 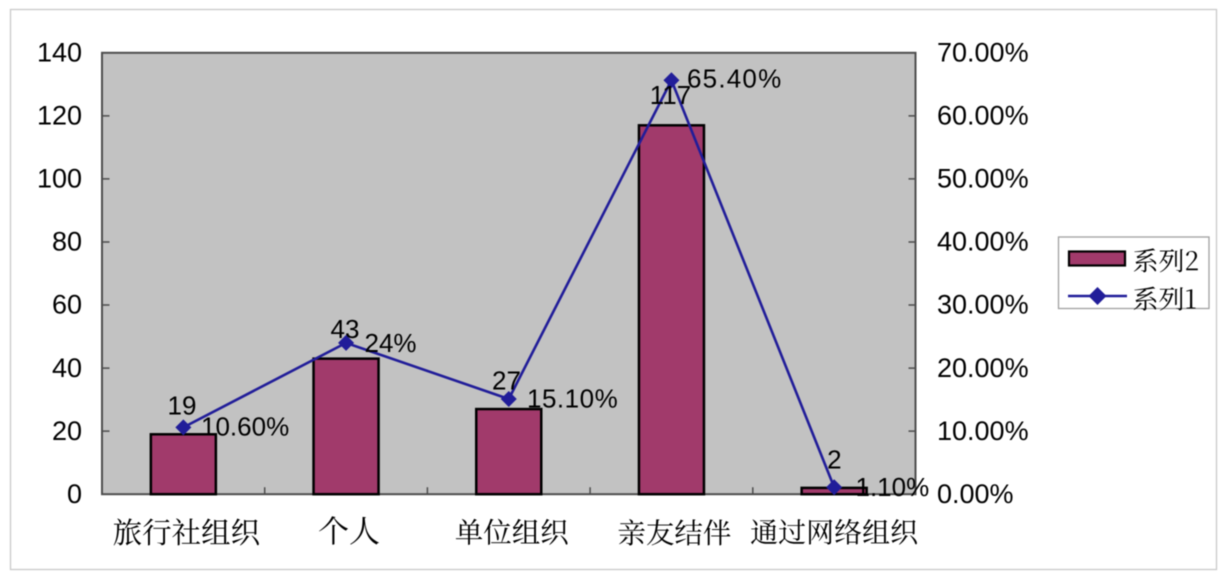 I want to click on svg-text: 10.00%, so click(x=983, y=431).